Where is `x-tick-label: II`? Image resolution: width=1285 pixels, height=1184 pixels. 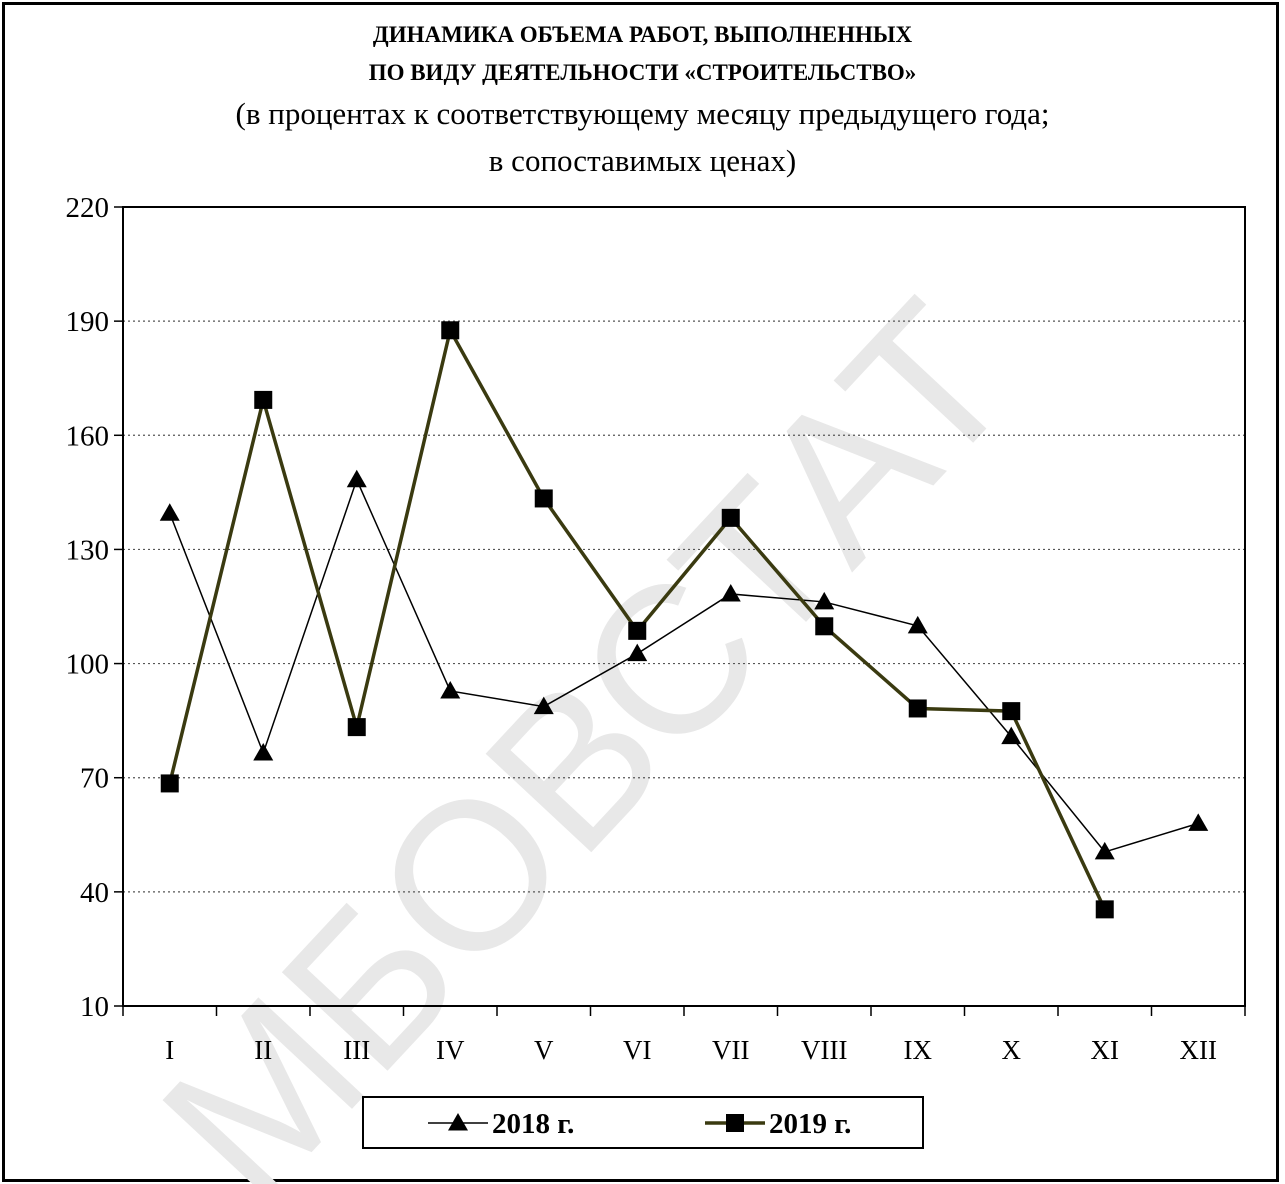
x-tick-label: II is located at coordinates (263, 1050).